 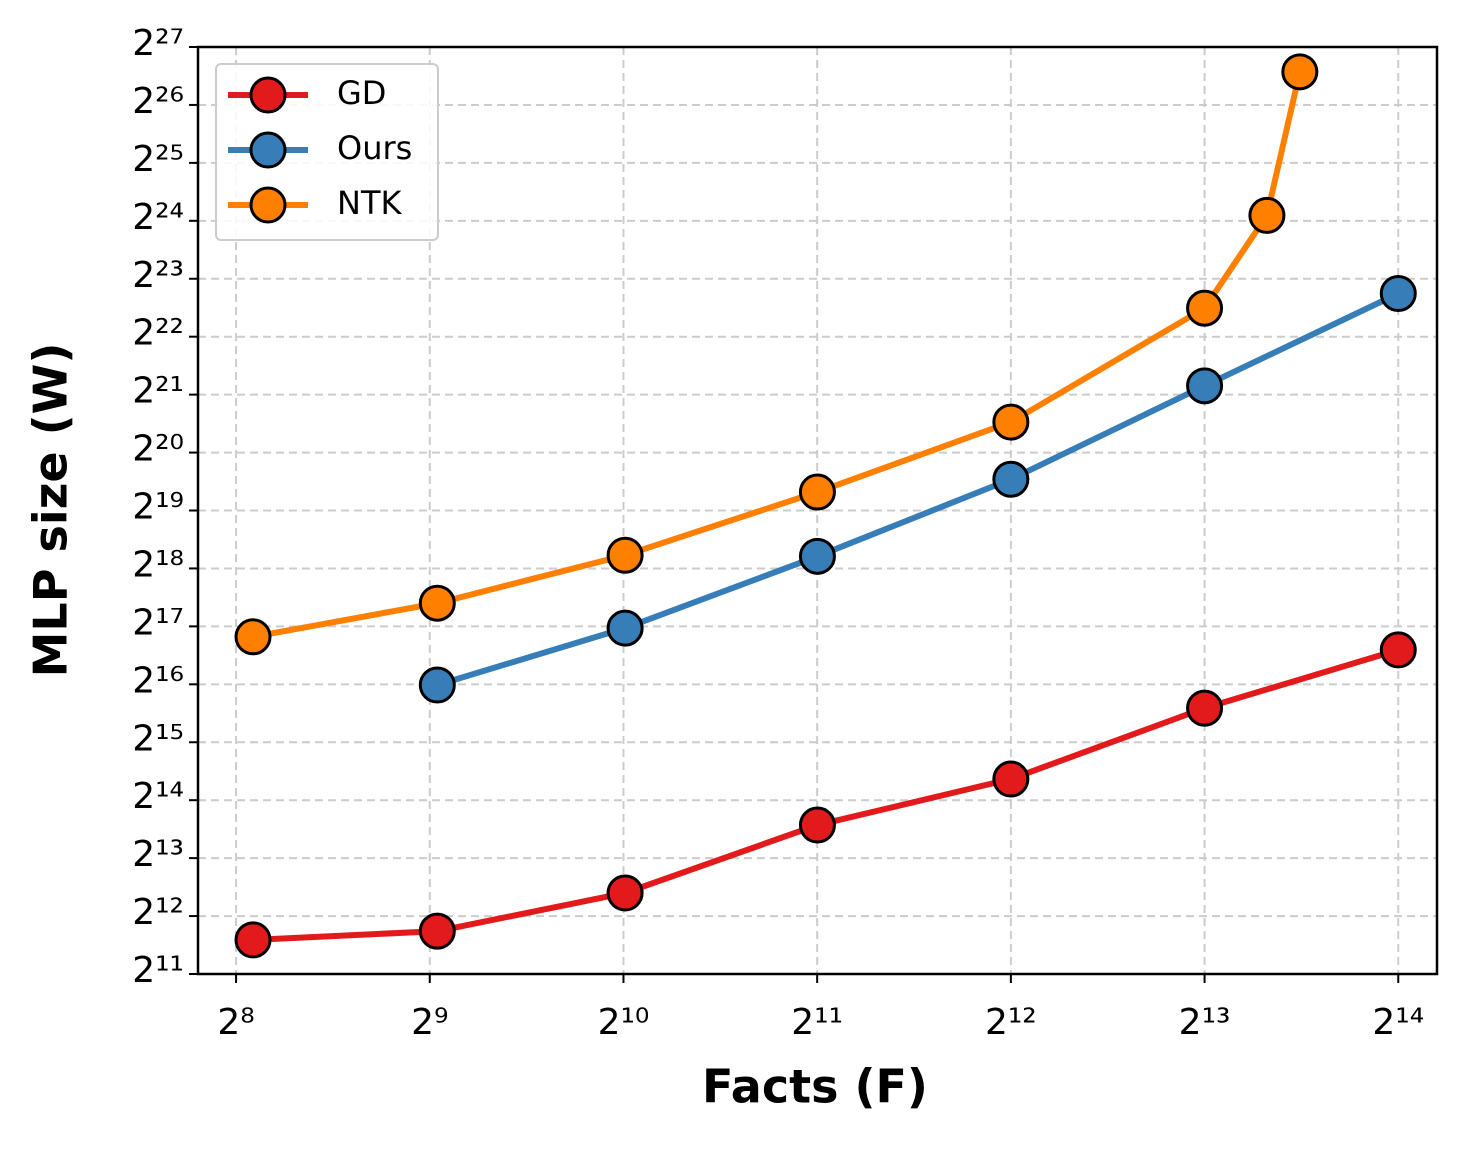 What do you see at coordinates (235, 1022) in the screenshot?
I see `x-tick-label: 2⁸` at bounding box center [235, 1022].